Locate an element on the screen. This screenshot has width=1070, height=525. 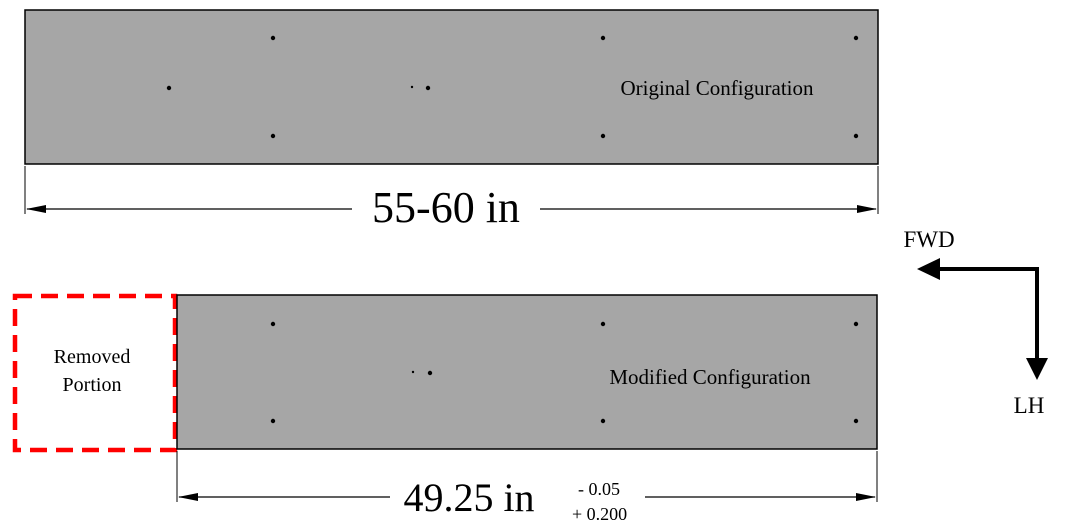
fwd-arrow-icon is located at coordinates (928, 269).